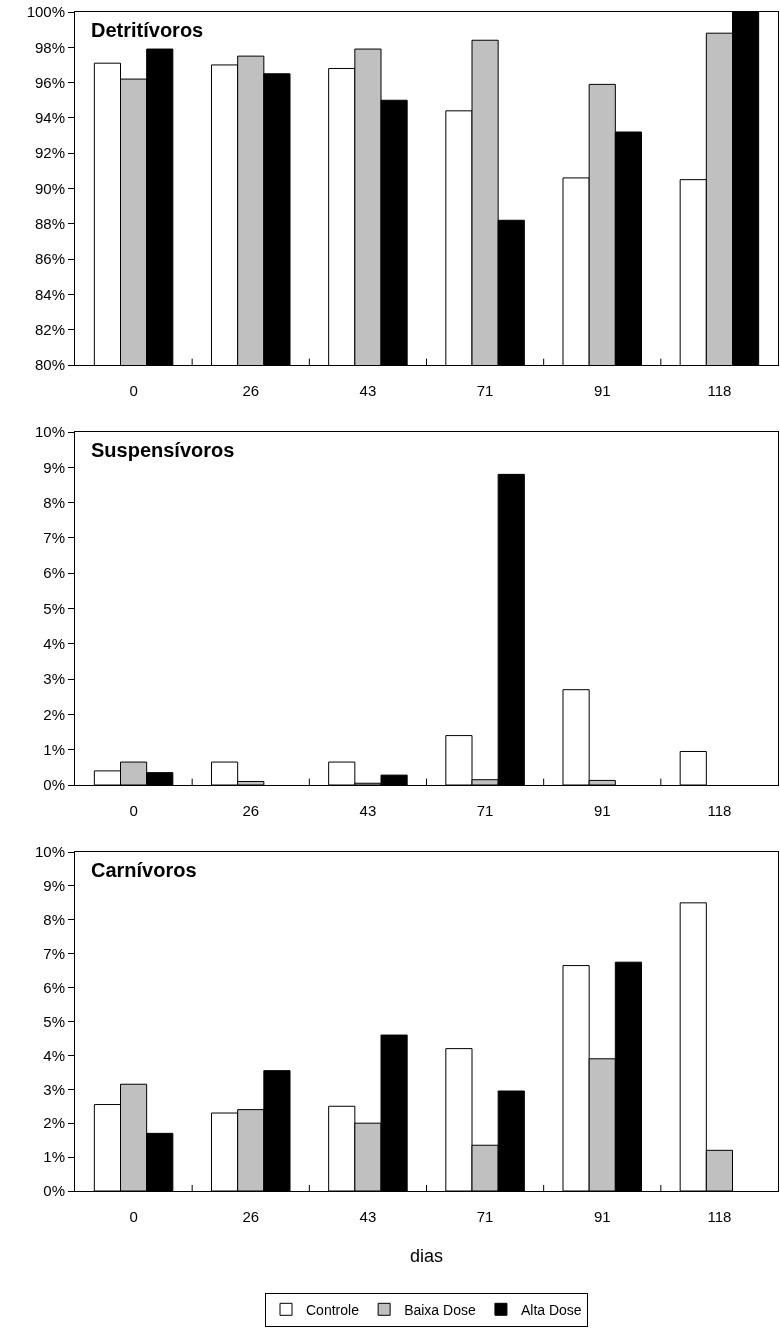 The image size is (780, 1331). What do you see at coordinates (147, 30) in the screenshot?
I see `chart-title: Detritívoros` at bounding box center [147, 30].